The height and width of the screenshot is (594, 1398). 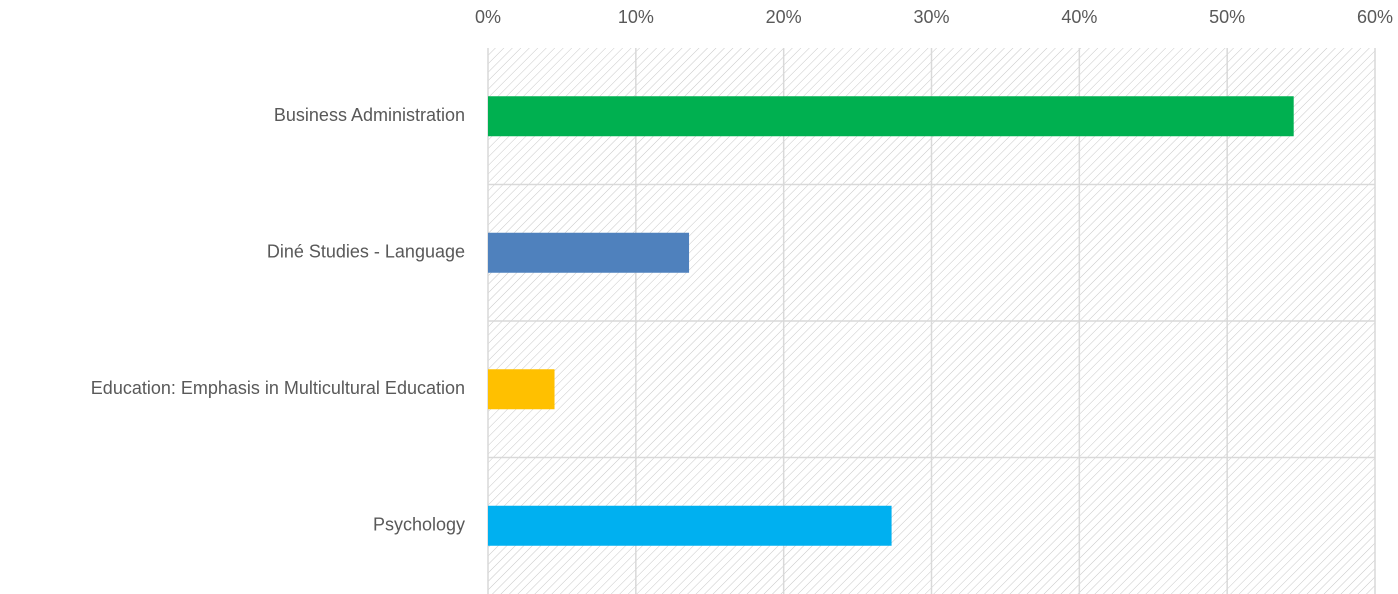 What do you see at coordinates (369, 115) in the screenshot?
I see `y-tick-label: Business Administration` at bounding box center [369, 115].